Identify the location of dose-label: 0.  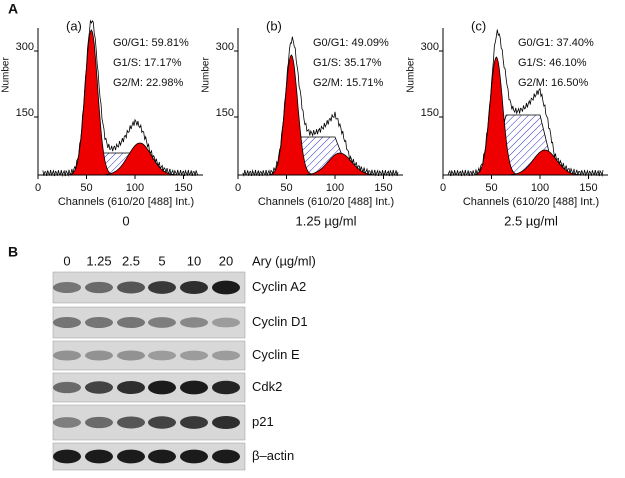
(66, 260).